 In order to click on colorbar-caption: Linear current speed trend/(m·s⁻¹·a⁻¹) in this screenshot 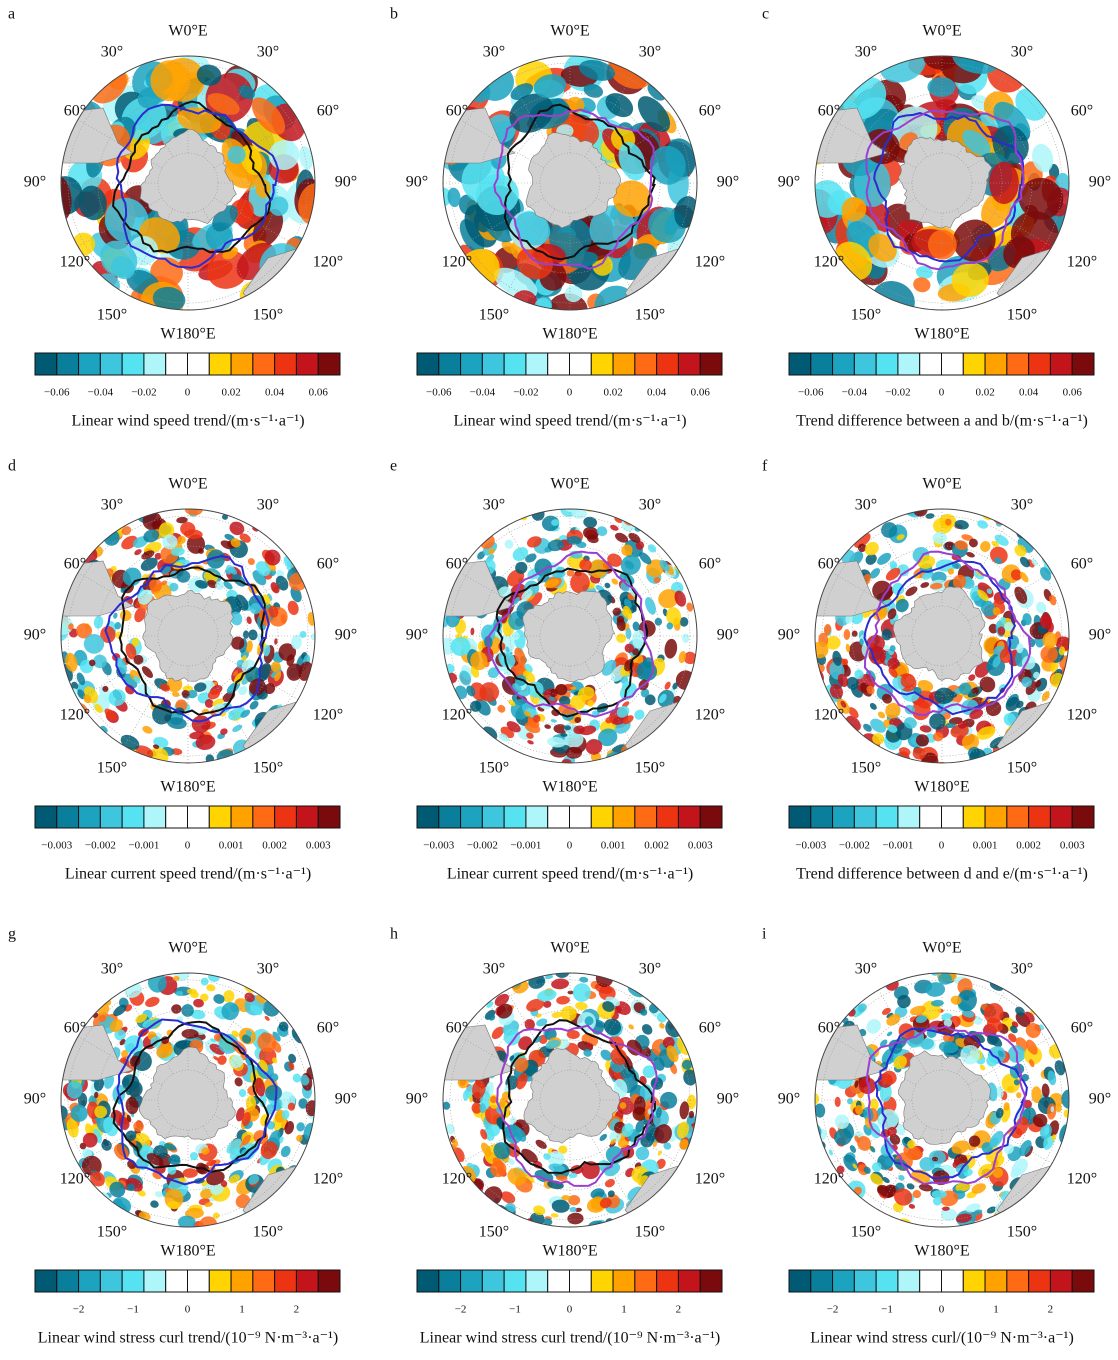, I will do `click(188, 874)`.